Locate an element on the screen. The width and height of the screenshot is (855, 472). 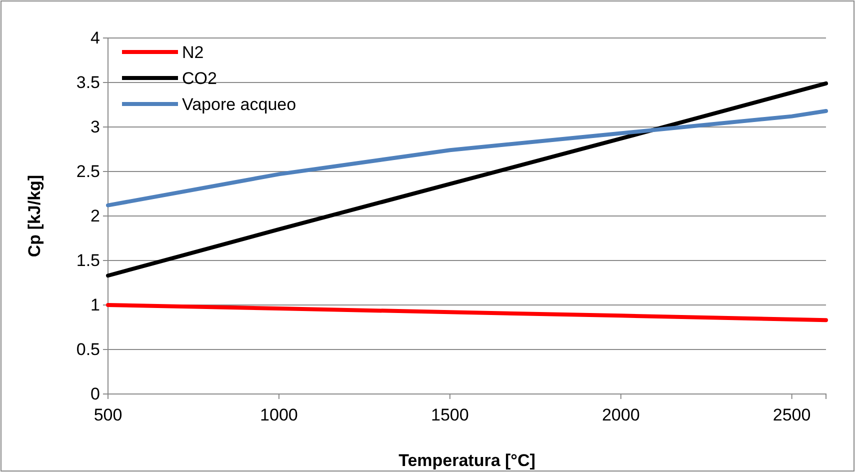
y-tick-label: 1.5 is located at coordinates (88, 260).